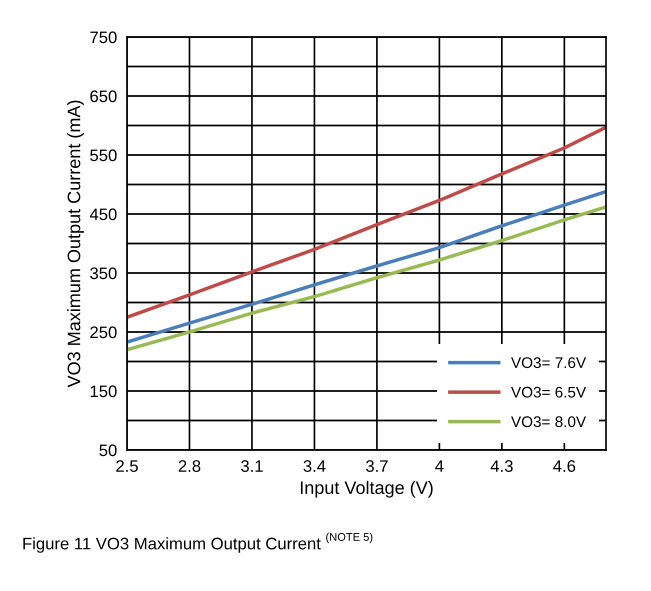  What do you see at coordinates (103, 273) in the screenshot?
I see `y-tick-label: 350` at bounding box center [103, 273].